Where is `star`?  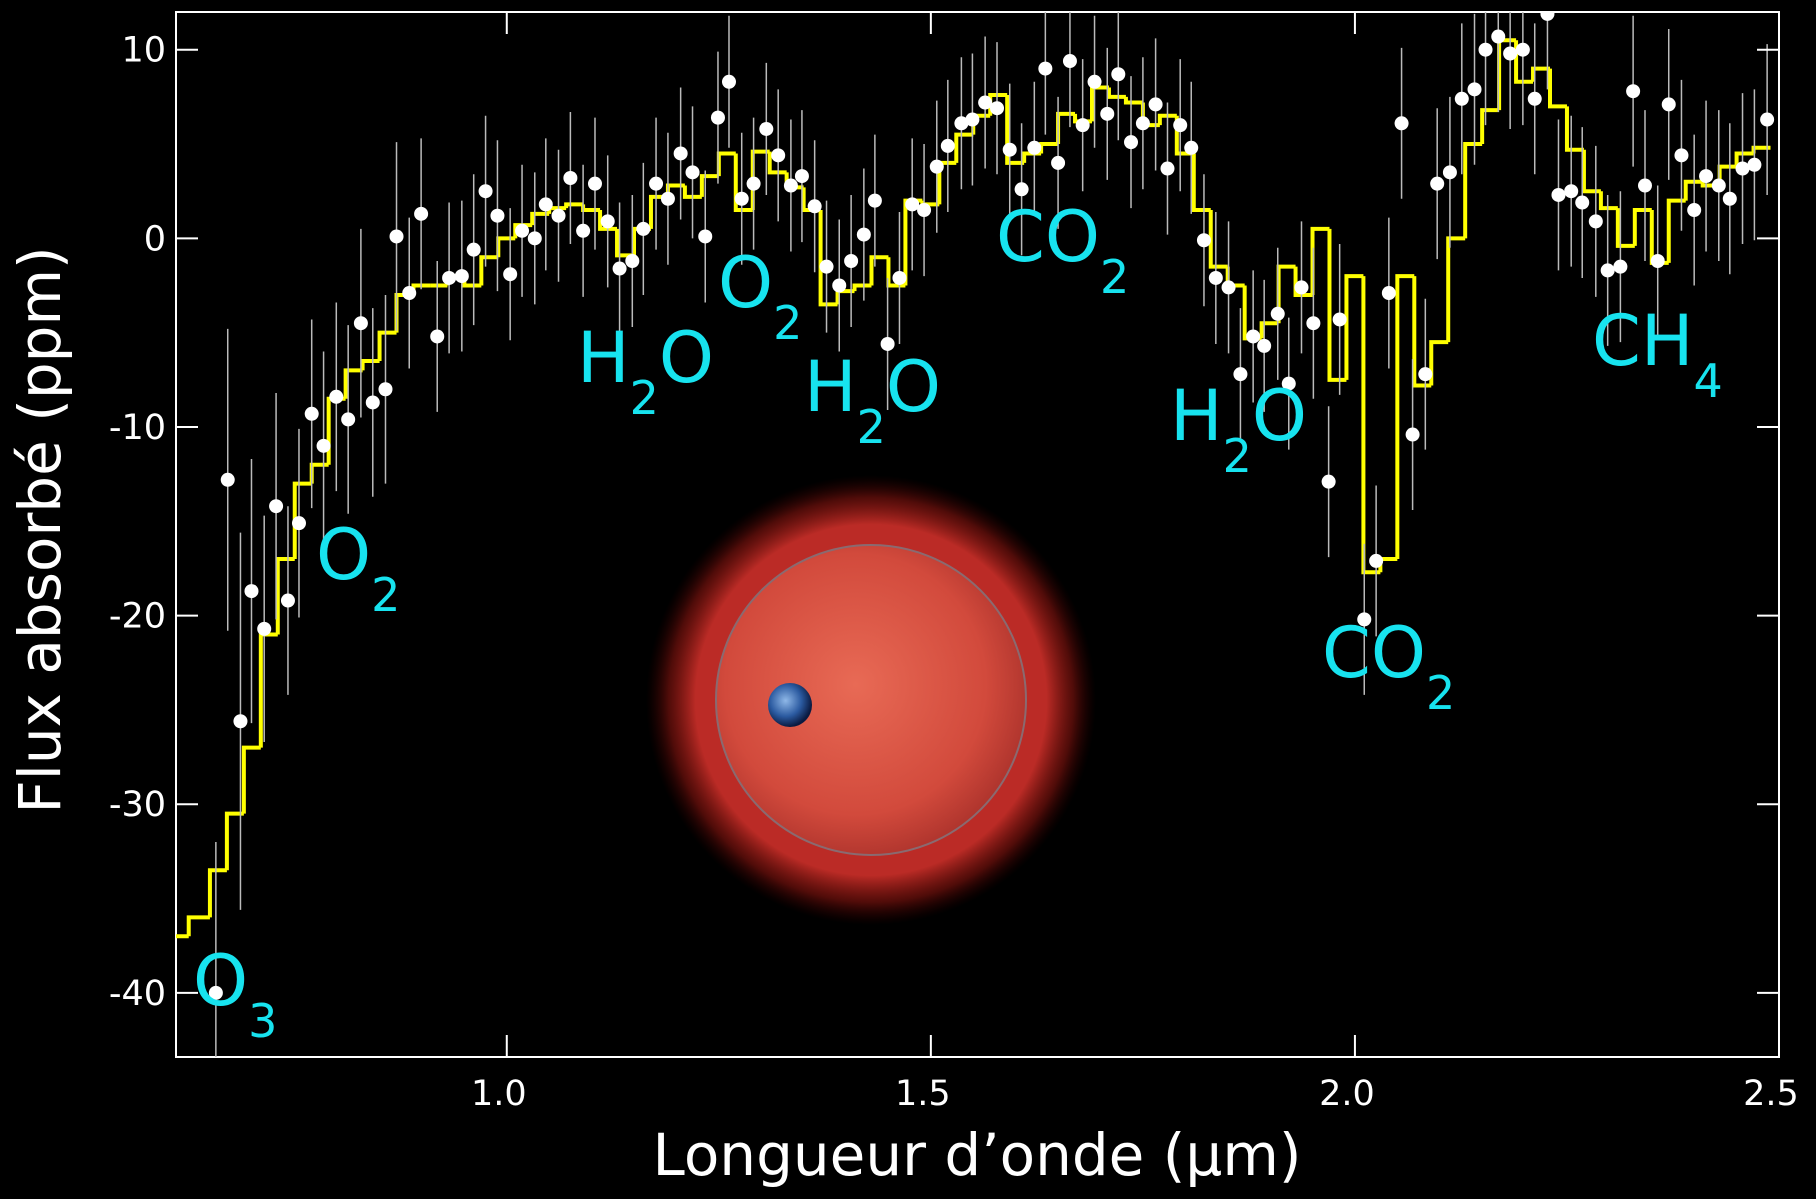
star is located at coordinates (871, 700).